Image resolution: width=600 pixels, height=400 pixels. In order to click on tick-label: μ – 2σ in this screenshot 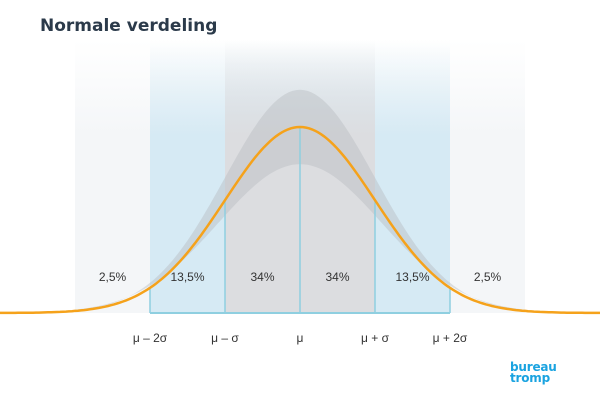, I will do `click(150, 338)`.